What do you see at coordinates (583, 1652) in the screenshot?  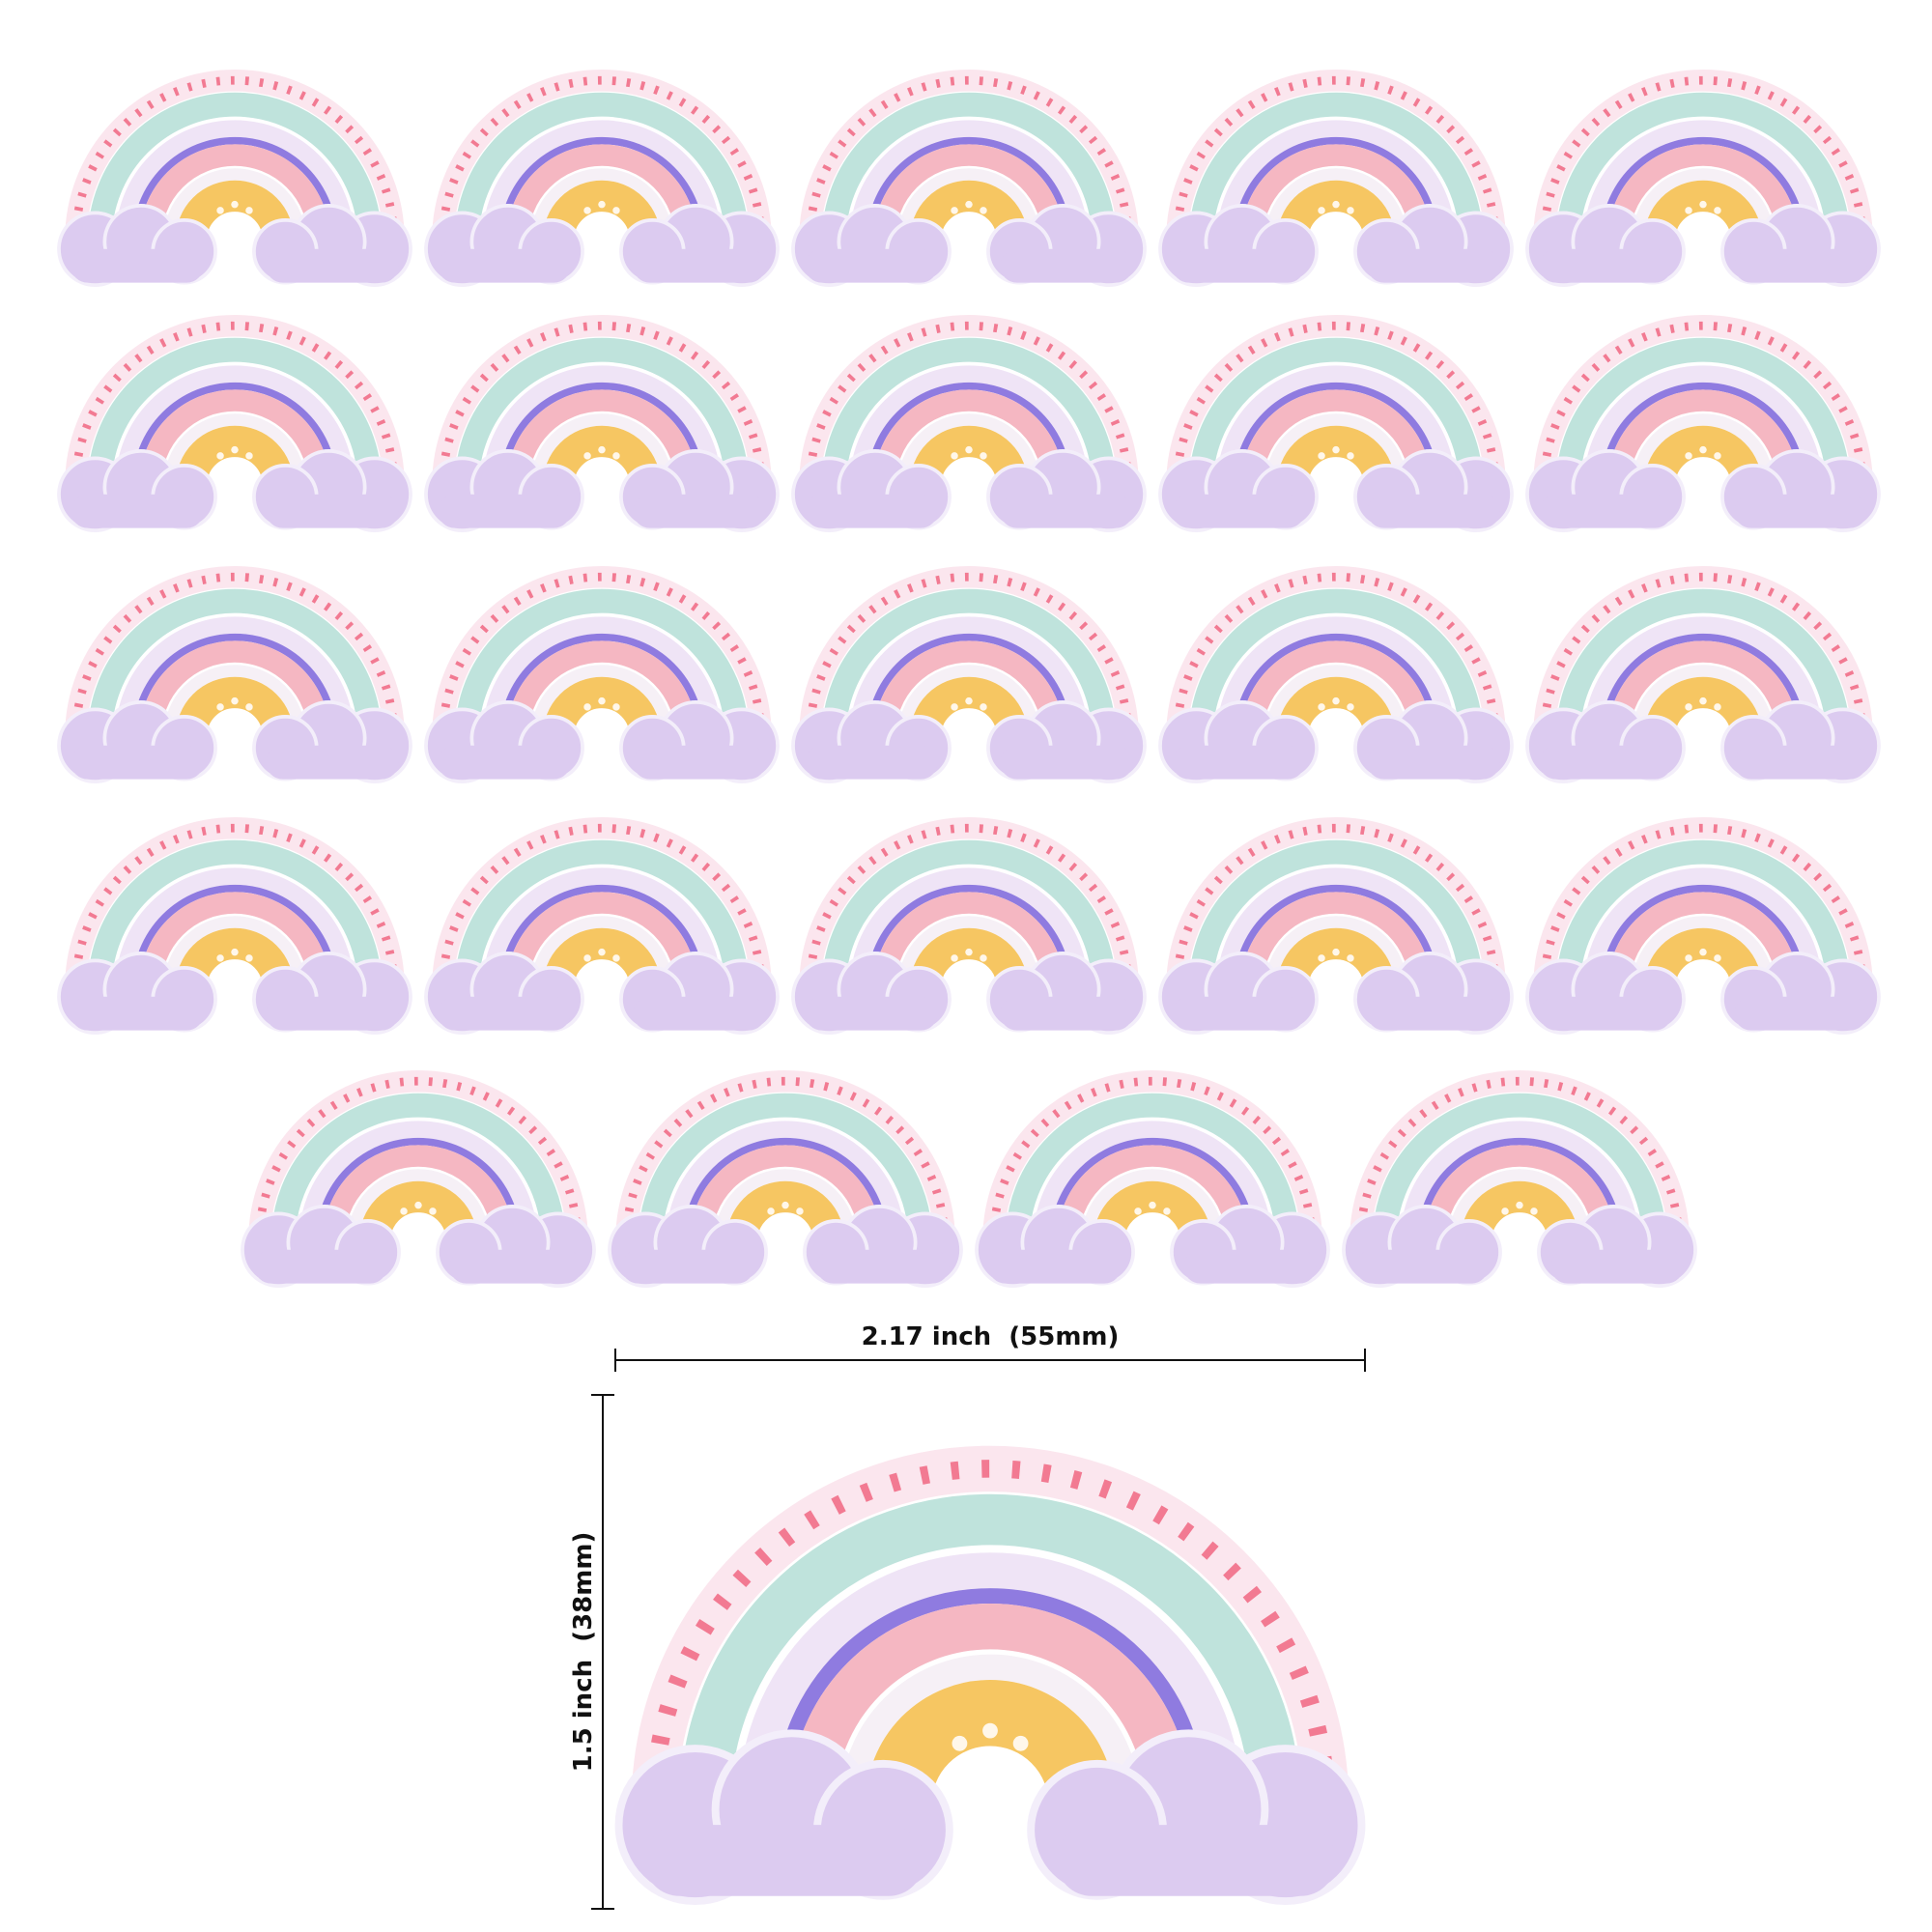 I see `height-label: 1.5 inch (38mm)` at bounding box center [583, 1652].